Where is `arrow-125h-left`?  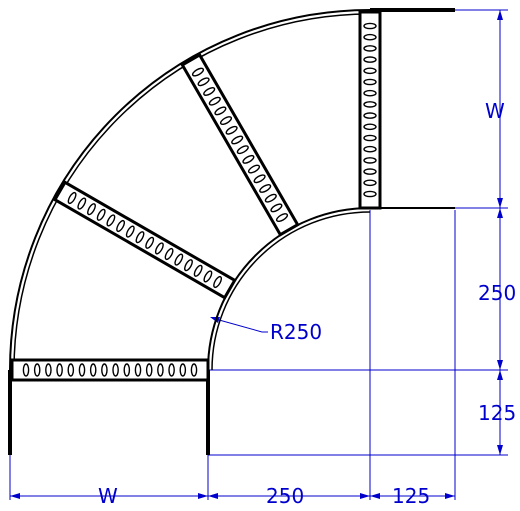 arrow-125h-left is located at coordinates (375, 496).